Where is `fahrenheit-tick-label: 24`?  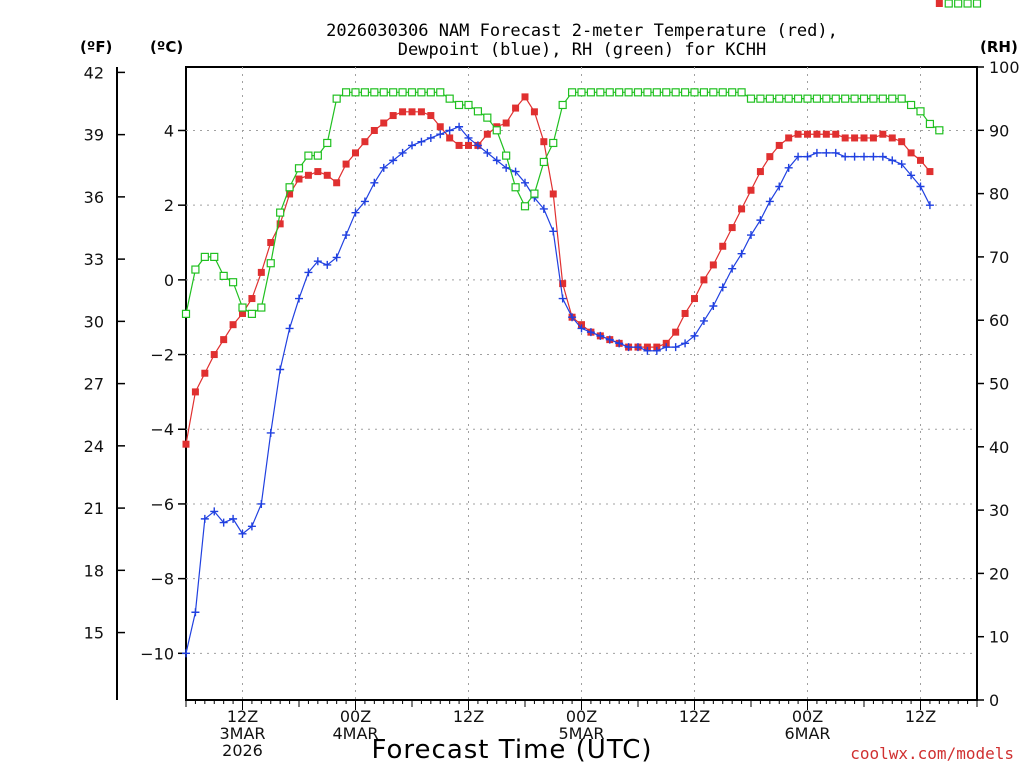
fahrenheit-tick-label: 24 is located at coordinates (94, 446).